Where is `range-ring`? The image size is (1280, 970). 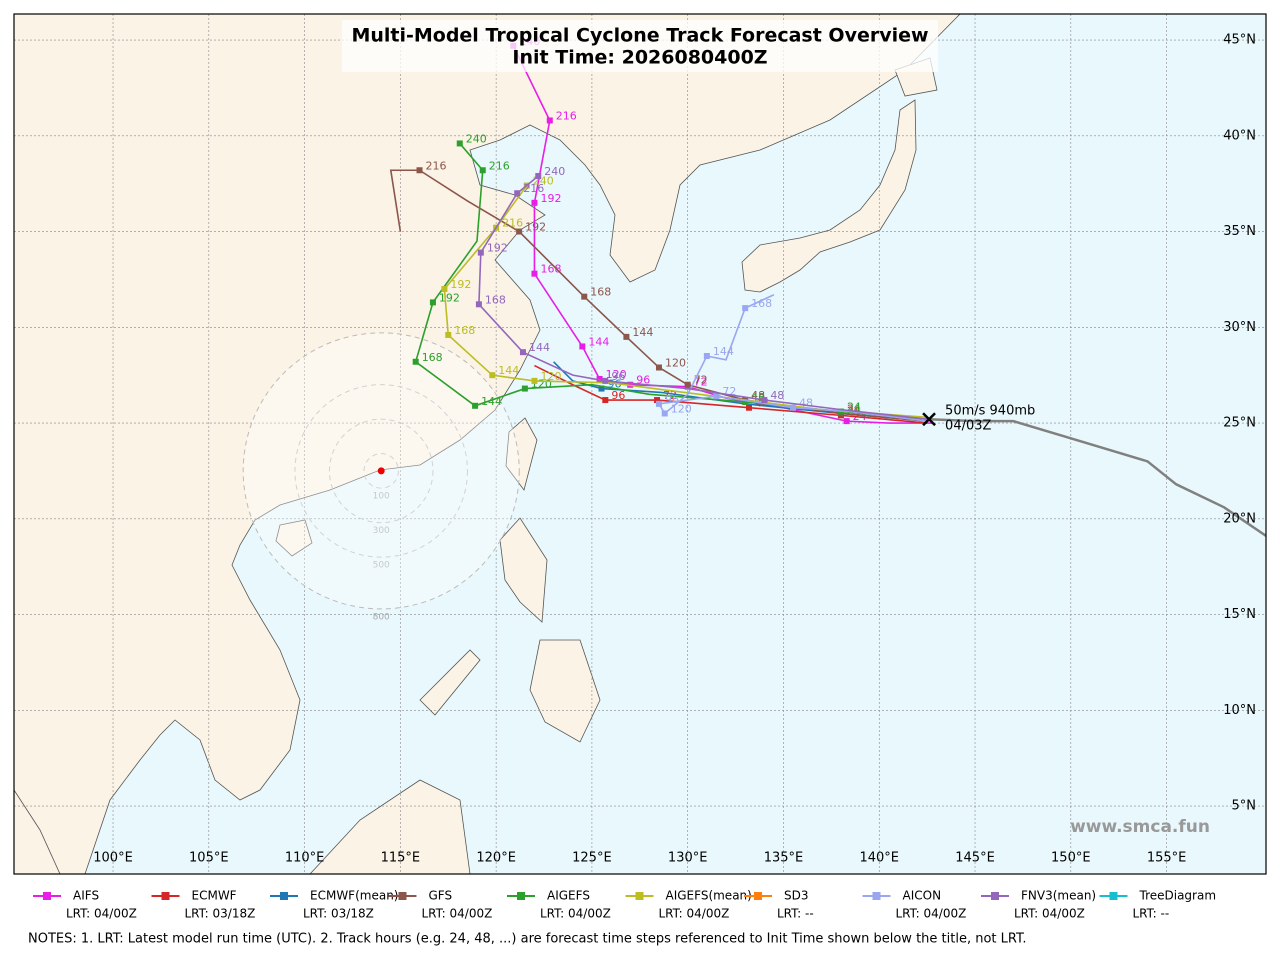 range-ring is located at coordinates (381, 471).